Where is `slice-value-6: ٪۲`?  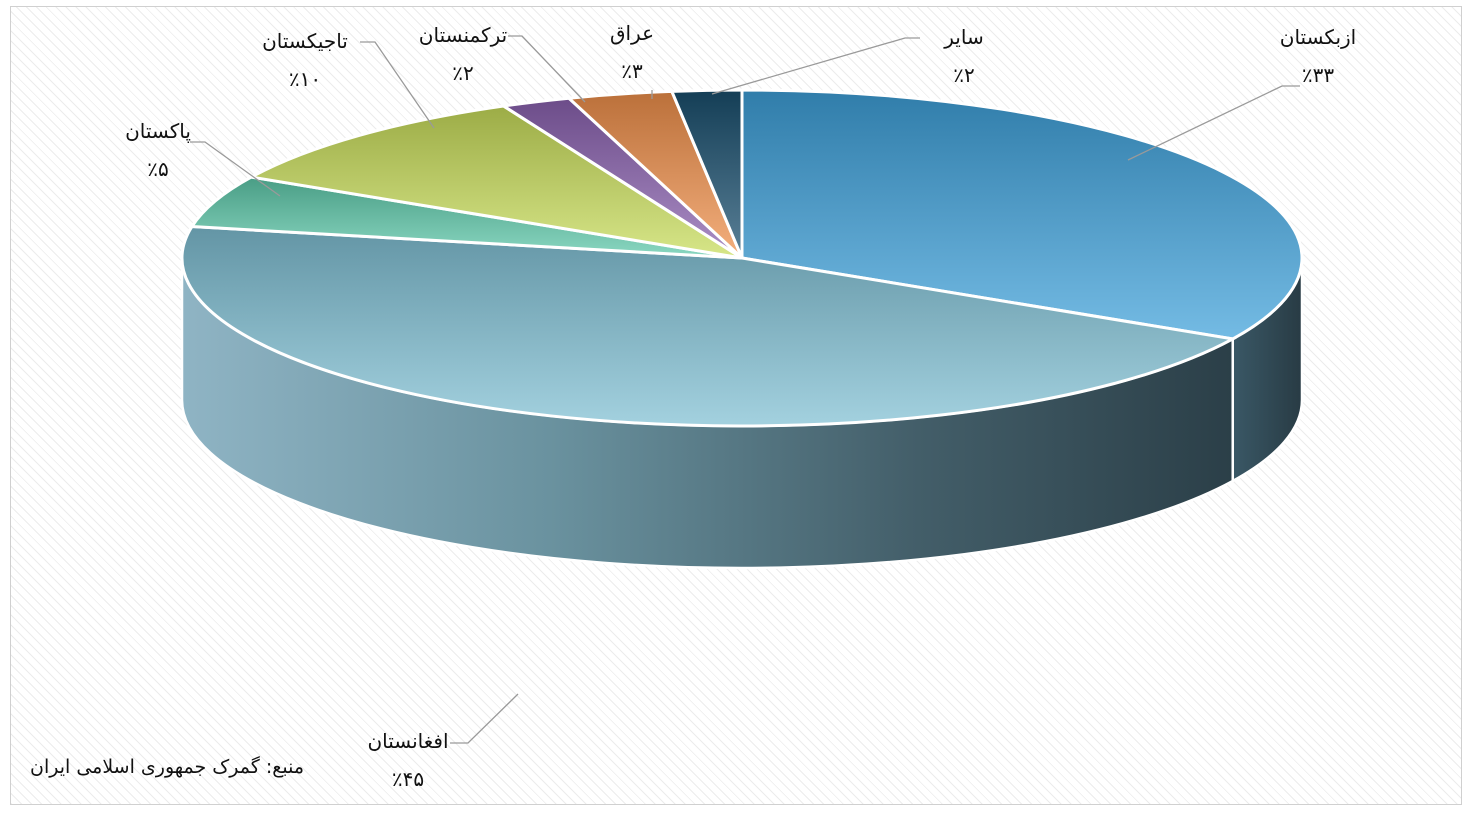
slice-value-6: ٪۲ is located at coordinates (963, 75).